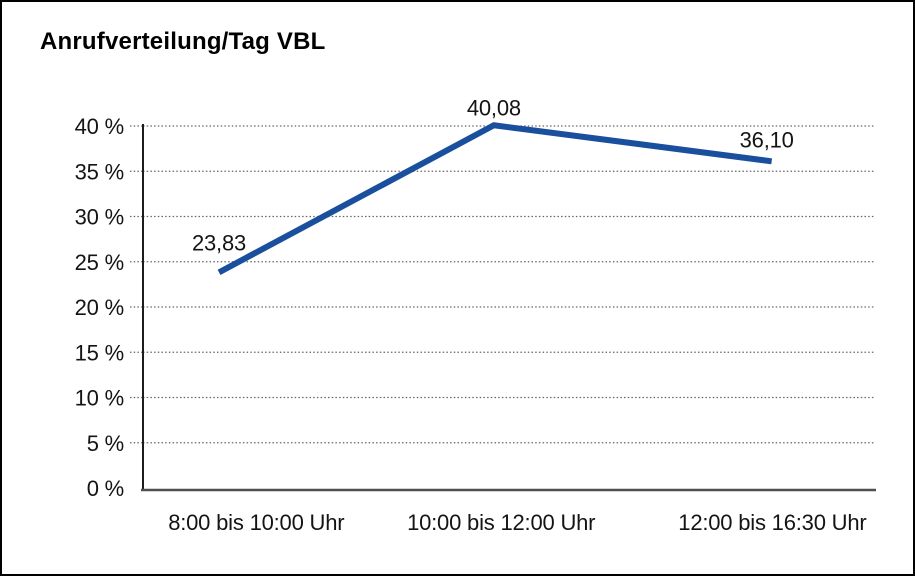  What do you see at coordinates (494, 107) in the screenshot?
I see `data-point-label: 40,08` at bounding box center [494, 107].